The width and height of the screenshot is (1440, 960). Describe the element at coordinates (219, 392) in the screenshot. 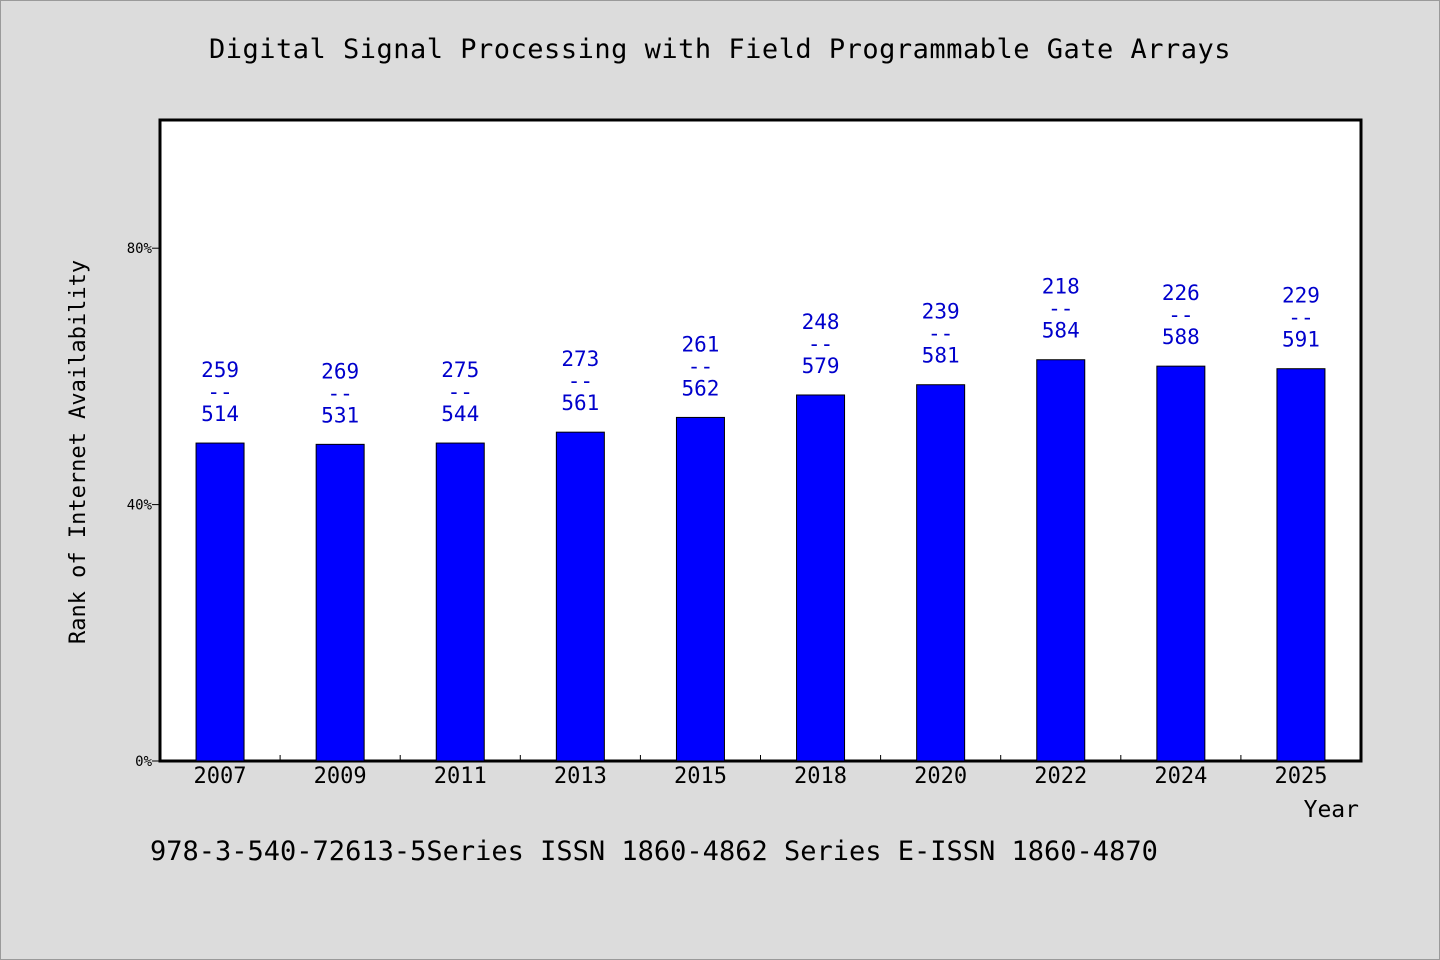

I see `bar-label-2007-sep: --` at that location.